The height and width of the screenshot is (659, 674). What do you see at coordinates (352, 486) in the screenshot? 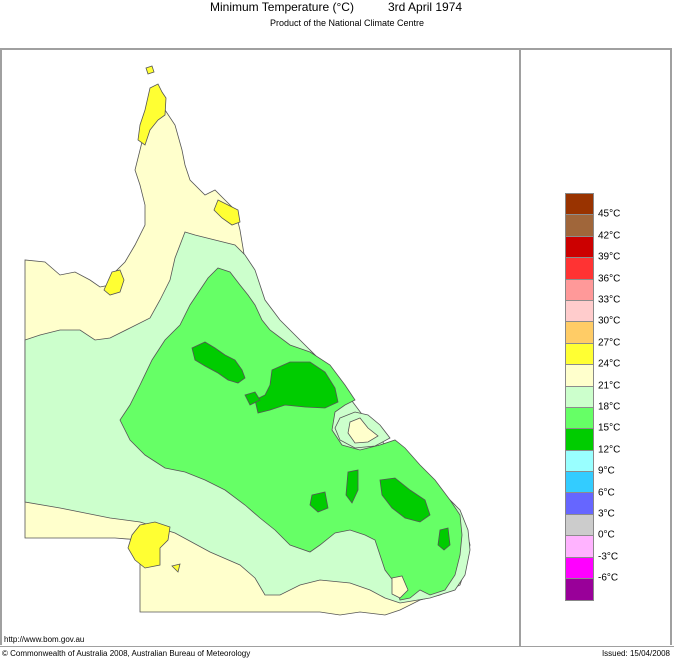
I see `region-12-15-e` at bounding box center [352, 486].